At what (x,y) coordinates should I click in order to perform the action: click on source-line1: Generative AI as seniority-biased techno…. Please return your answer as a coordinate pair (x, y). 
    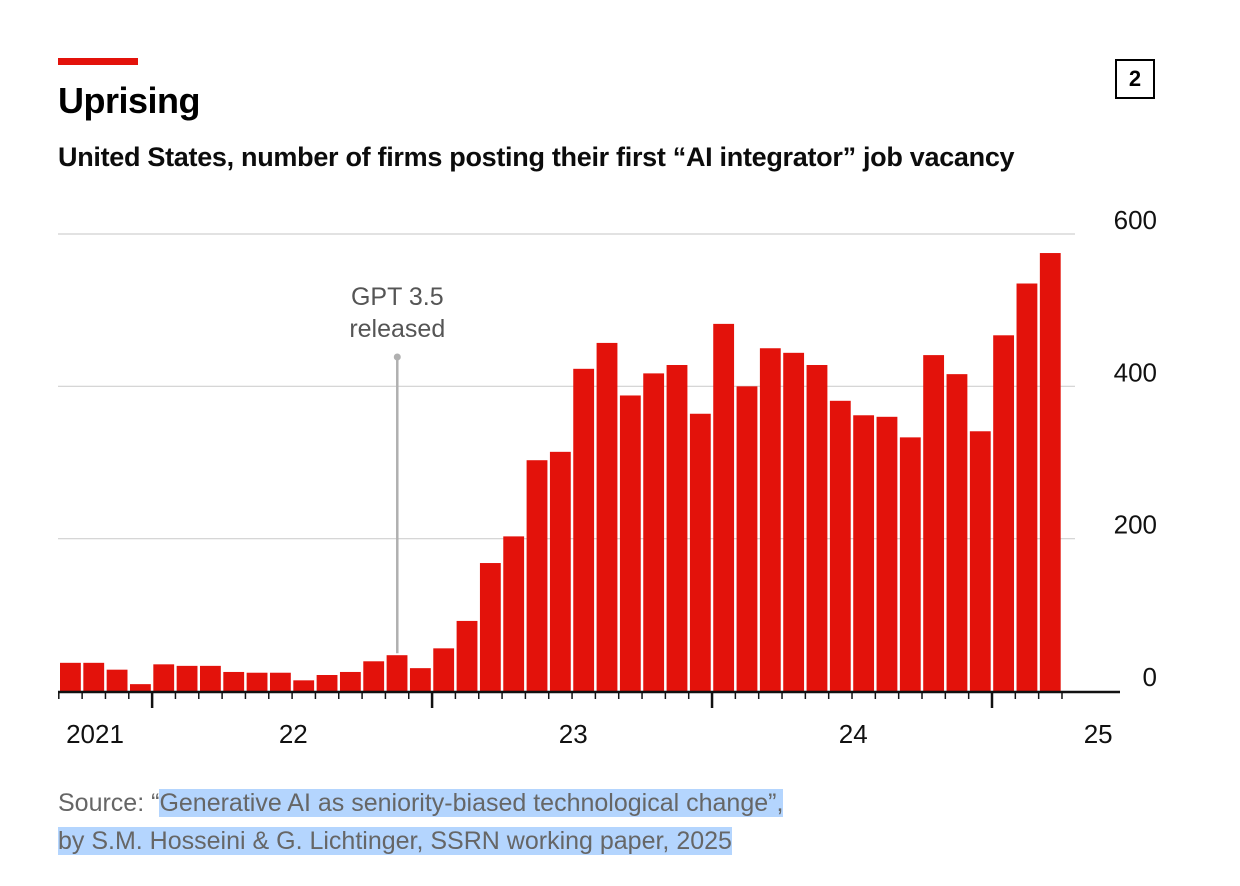
    Looking at the image, I should click on (471, 803).